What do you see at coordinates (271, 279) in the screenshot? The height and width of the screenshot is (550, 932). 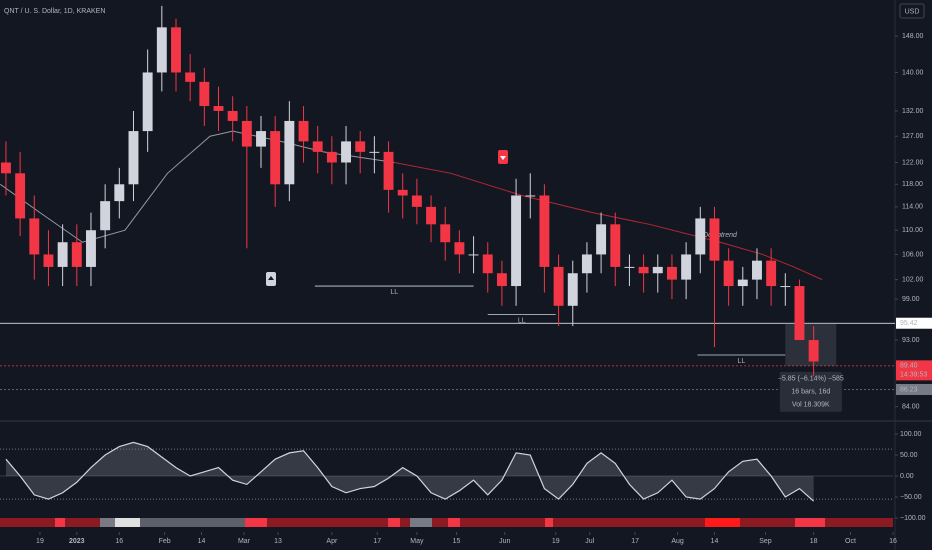 I see `signal-up` at bounding box center [271, 279].